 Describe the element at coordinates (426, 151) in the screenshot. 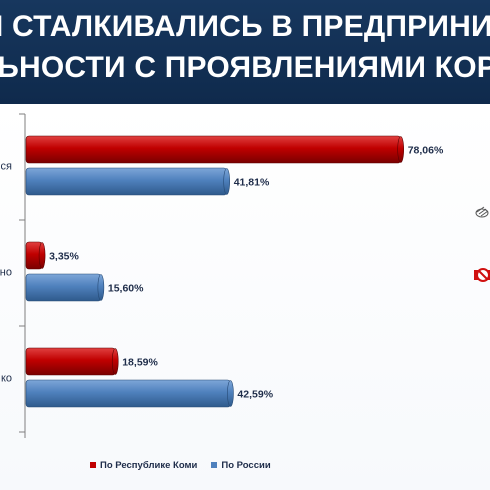

I see `data-label: 78,06%` at that location.